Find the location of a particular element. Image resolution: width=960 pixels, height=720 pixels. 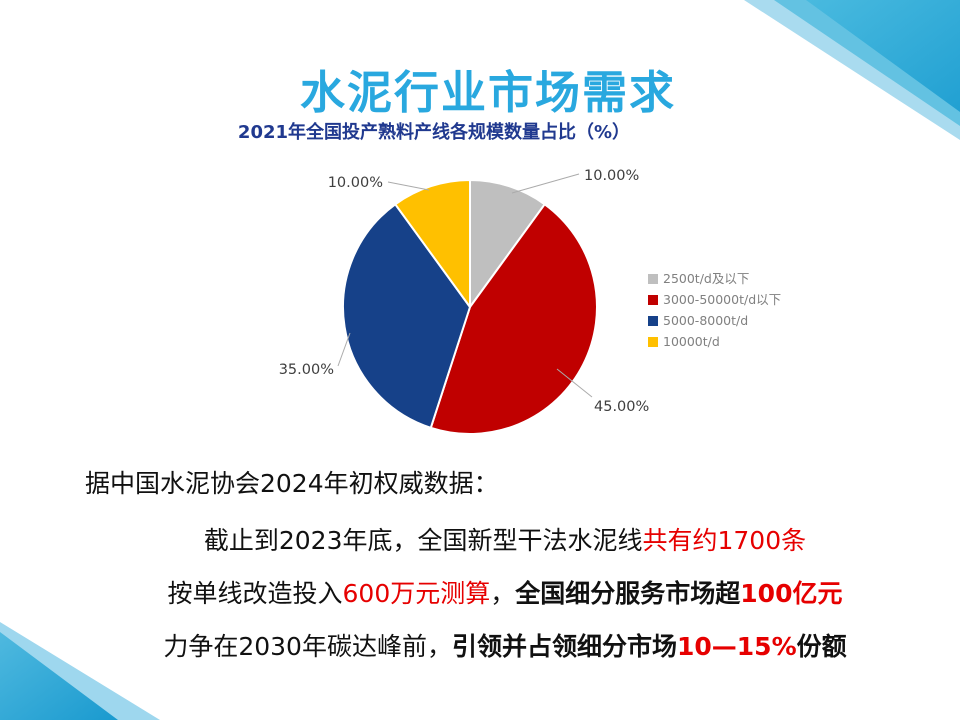

legend-swatch-blue is located at coordinates (653, 321).